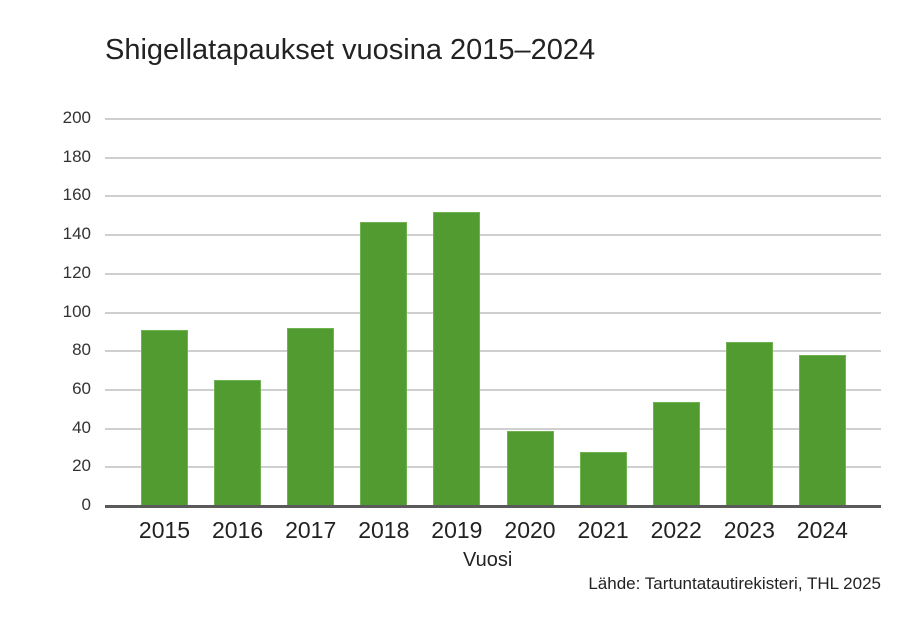 The image size is (920, 629). Describe the element at coordinates (488, 560) in the screenshot. I see `x-axis-label: Vuosi` at that location.